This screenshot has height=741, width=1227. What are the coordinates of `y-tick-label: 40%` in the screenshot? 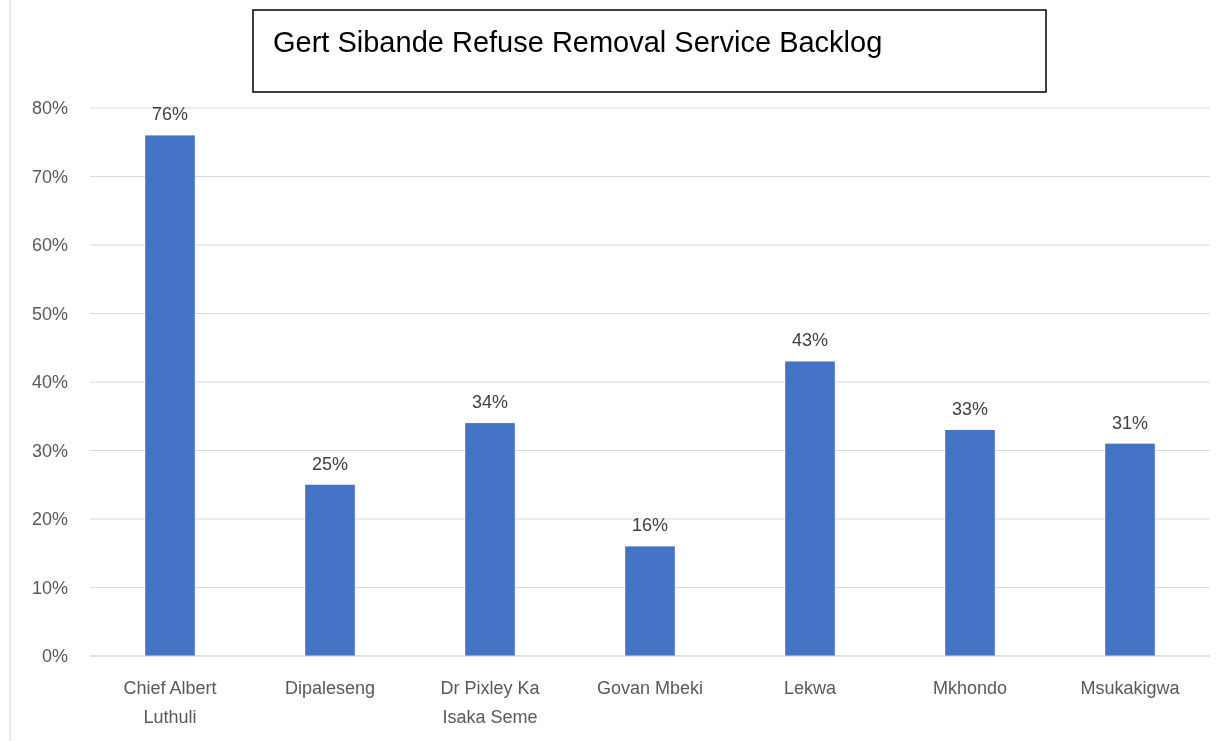 It's located at (49, 382).